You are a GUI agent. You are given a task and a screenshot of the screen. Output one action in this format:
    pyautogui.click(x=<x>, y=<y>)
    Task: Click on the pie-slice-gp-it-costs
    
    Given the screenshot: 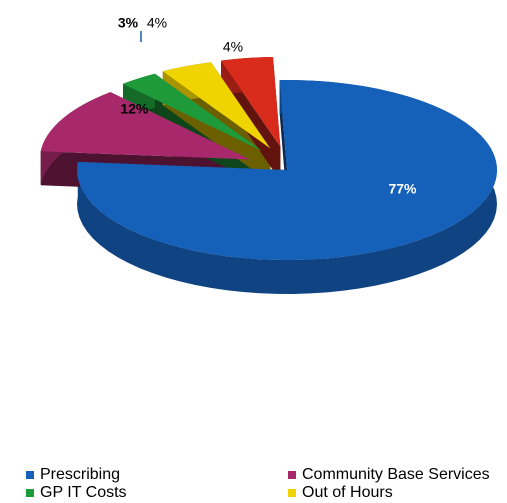 What is the action you would take?
    pyautogui.click(x=193, y=112)
    